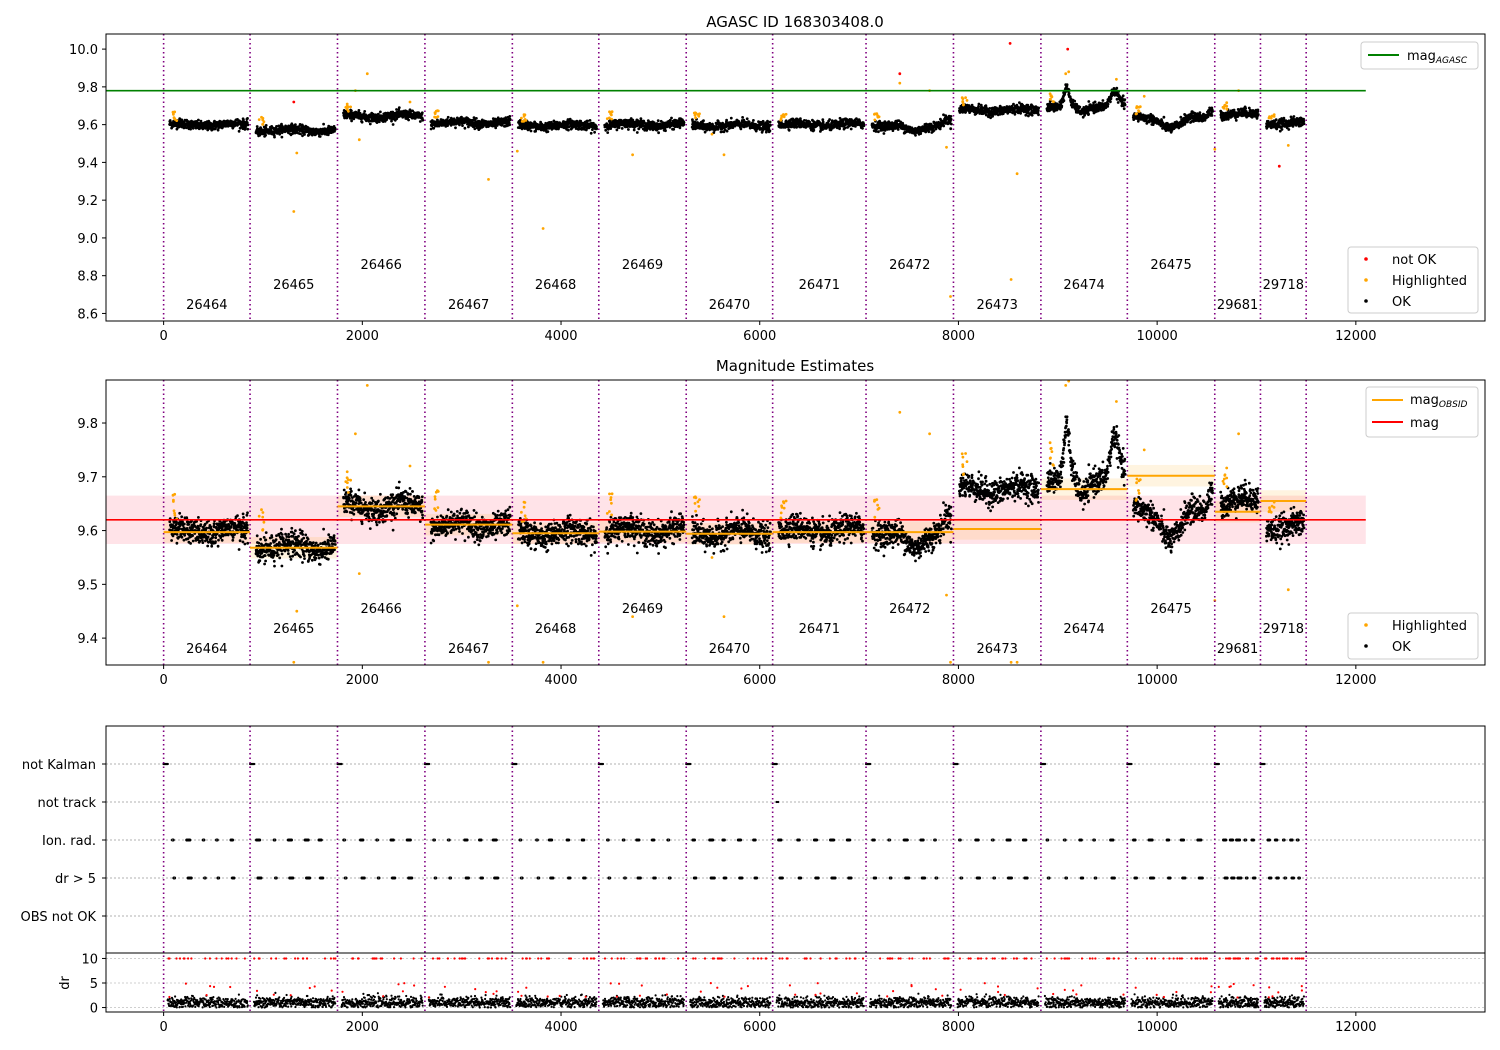 The width and height of the screenshot is (1500, 1050). Describe the element at coordinates (87, 182) in the screenshot. I see `agasc-panel-y-axis: 8.6 8.8 9.0 9.2 9.4 9.6 9.8 10.0` at that location.